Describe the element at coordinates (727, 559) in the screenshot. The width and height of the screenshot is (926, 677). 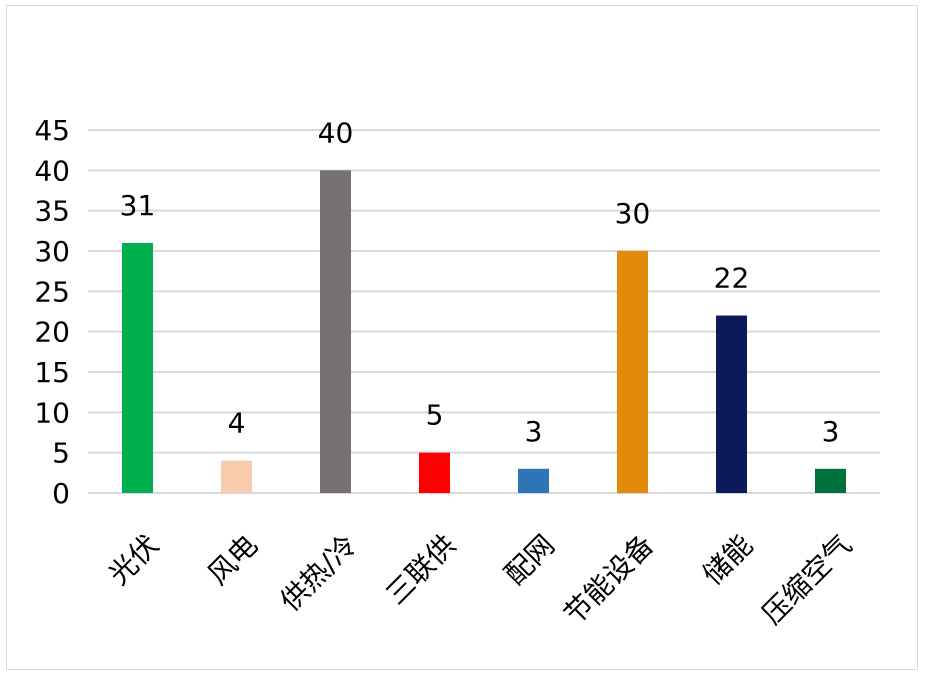
I see `x-category-label: 储能` at that location.